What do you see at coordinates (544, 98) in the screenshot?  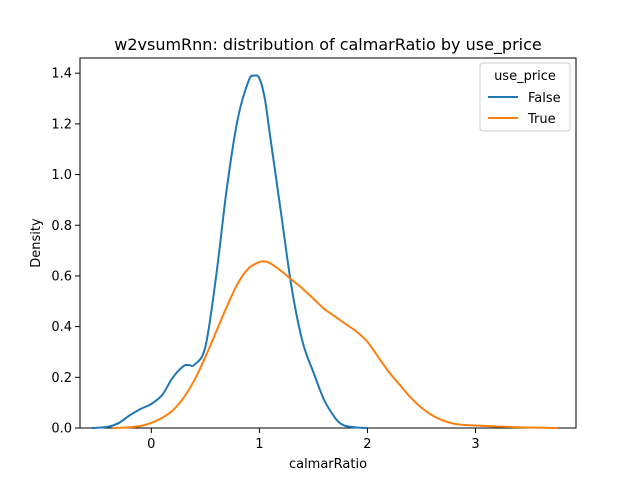 I see `legend-label-false: False` at bounding box center [544, 98].